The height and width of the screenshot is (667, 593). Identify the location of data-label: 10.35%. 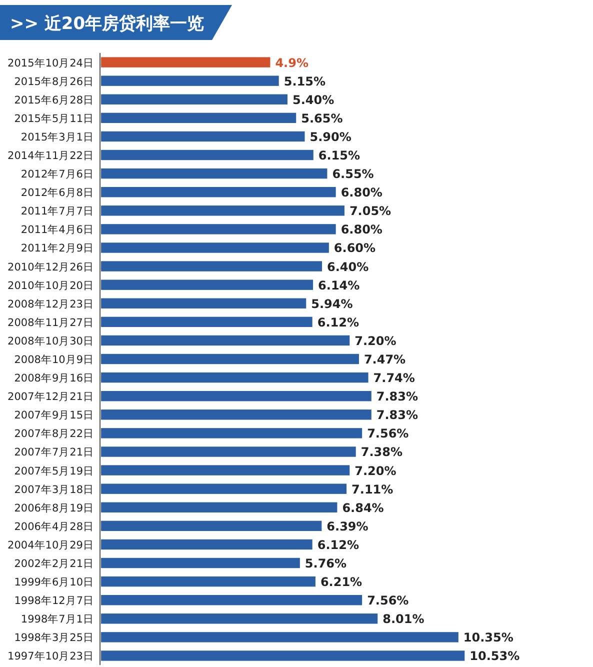
(488, 637).